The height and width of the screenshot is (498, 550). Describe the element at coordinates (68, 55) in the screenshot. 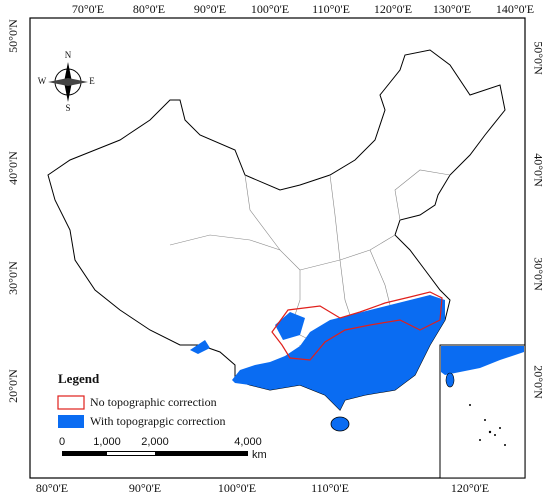

I see `compass-n: N` at that location.